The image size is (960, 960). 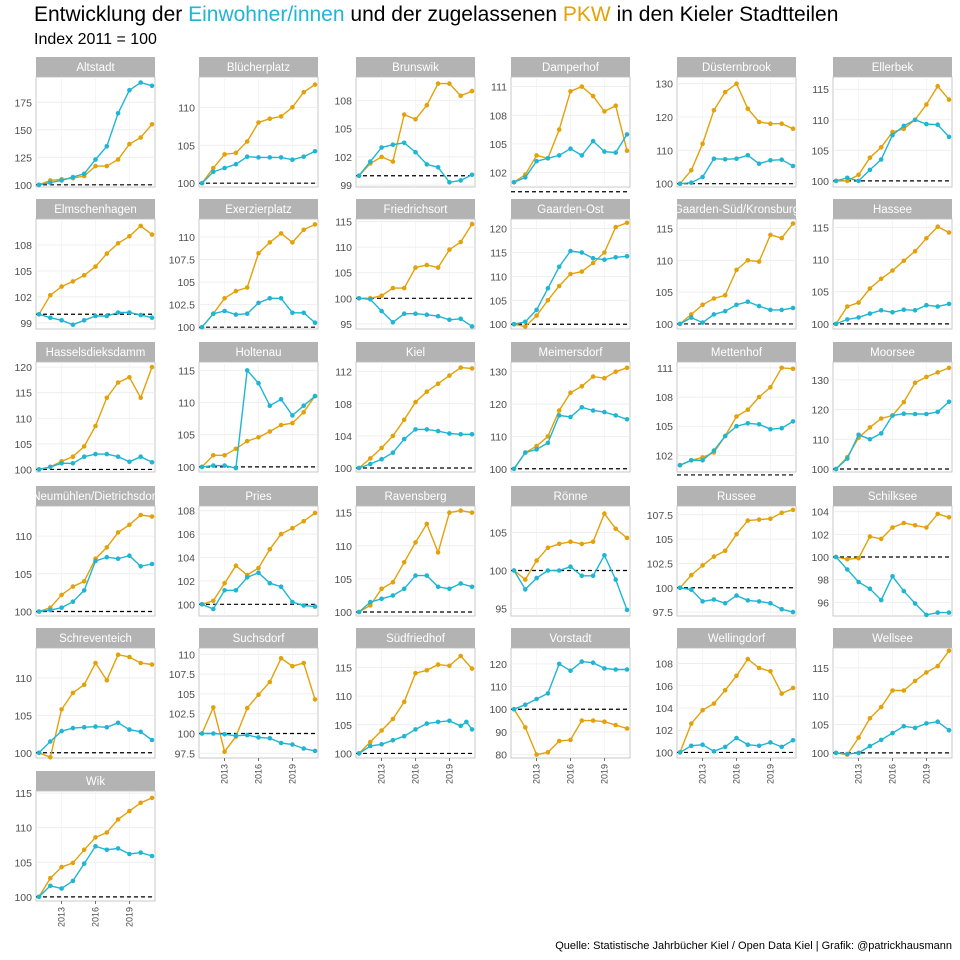 I want to click on panel: Exerzierplatz 100 102.5 105 107.5 110, so click(x=244, y=266).